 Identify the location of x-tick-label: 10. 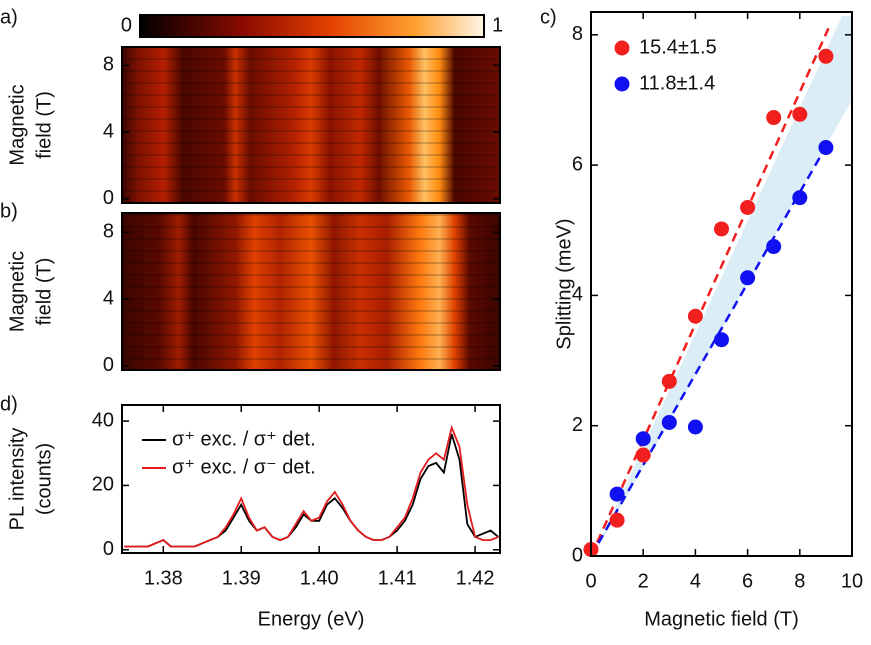
(852, 581).